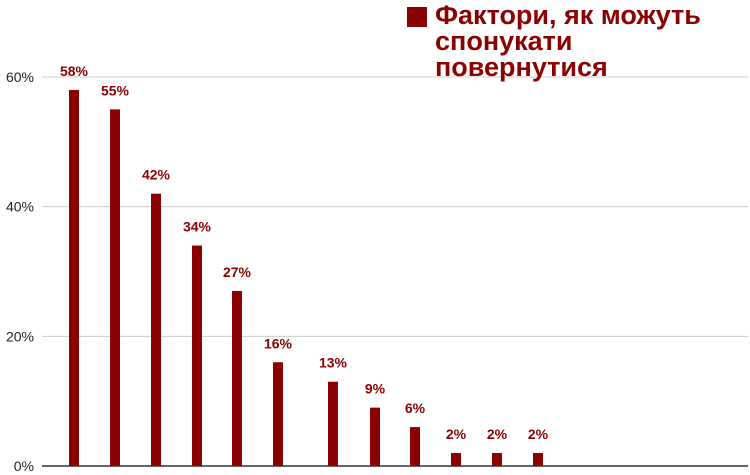  What do you see at coordinates (74, 71) in the screenshot?
I see `data-label: 58%` at bounding box center [74, 71].